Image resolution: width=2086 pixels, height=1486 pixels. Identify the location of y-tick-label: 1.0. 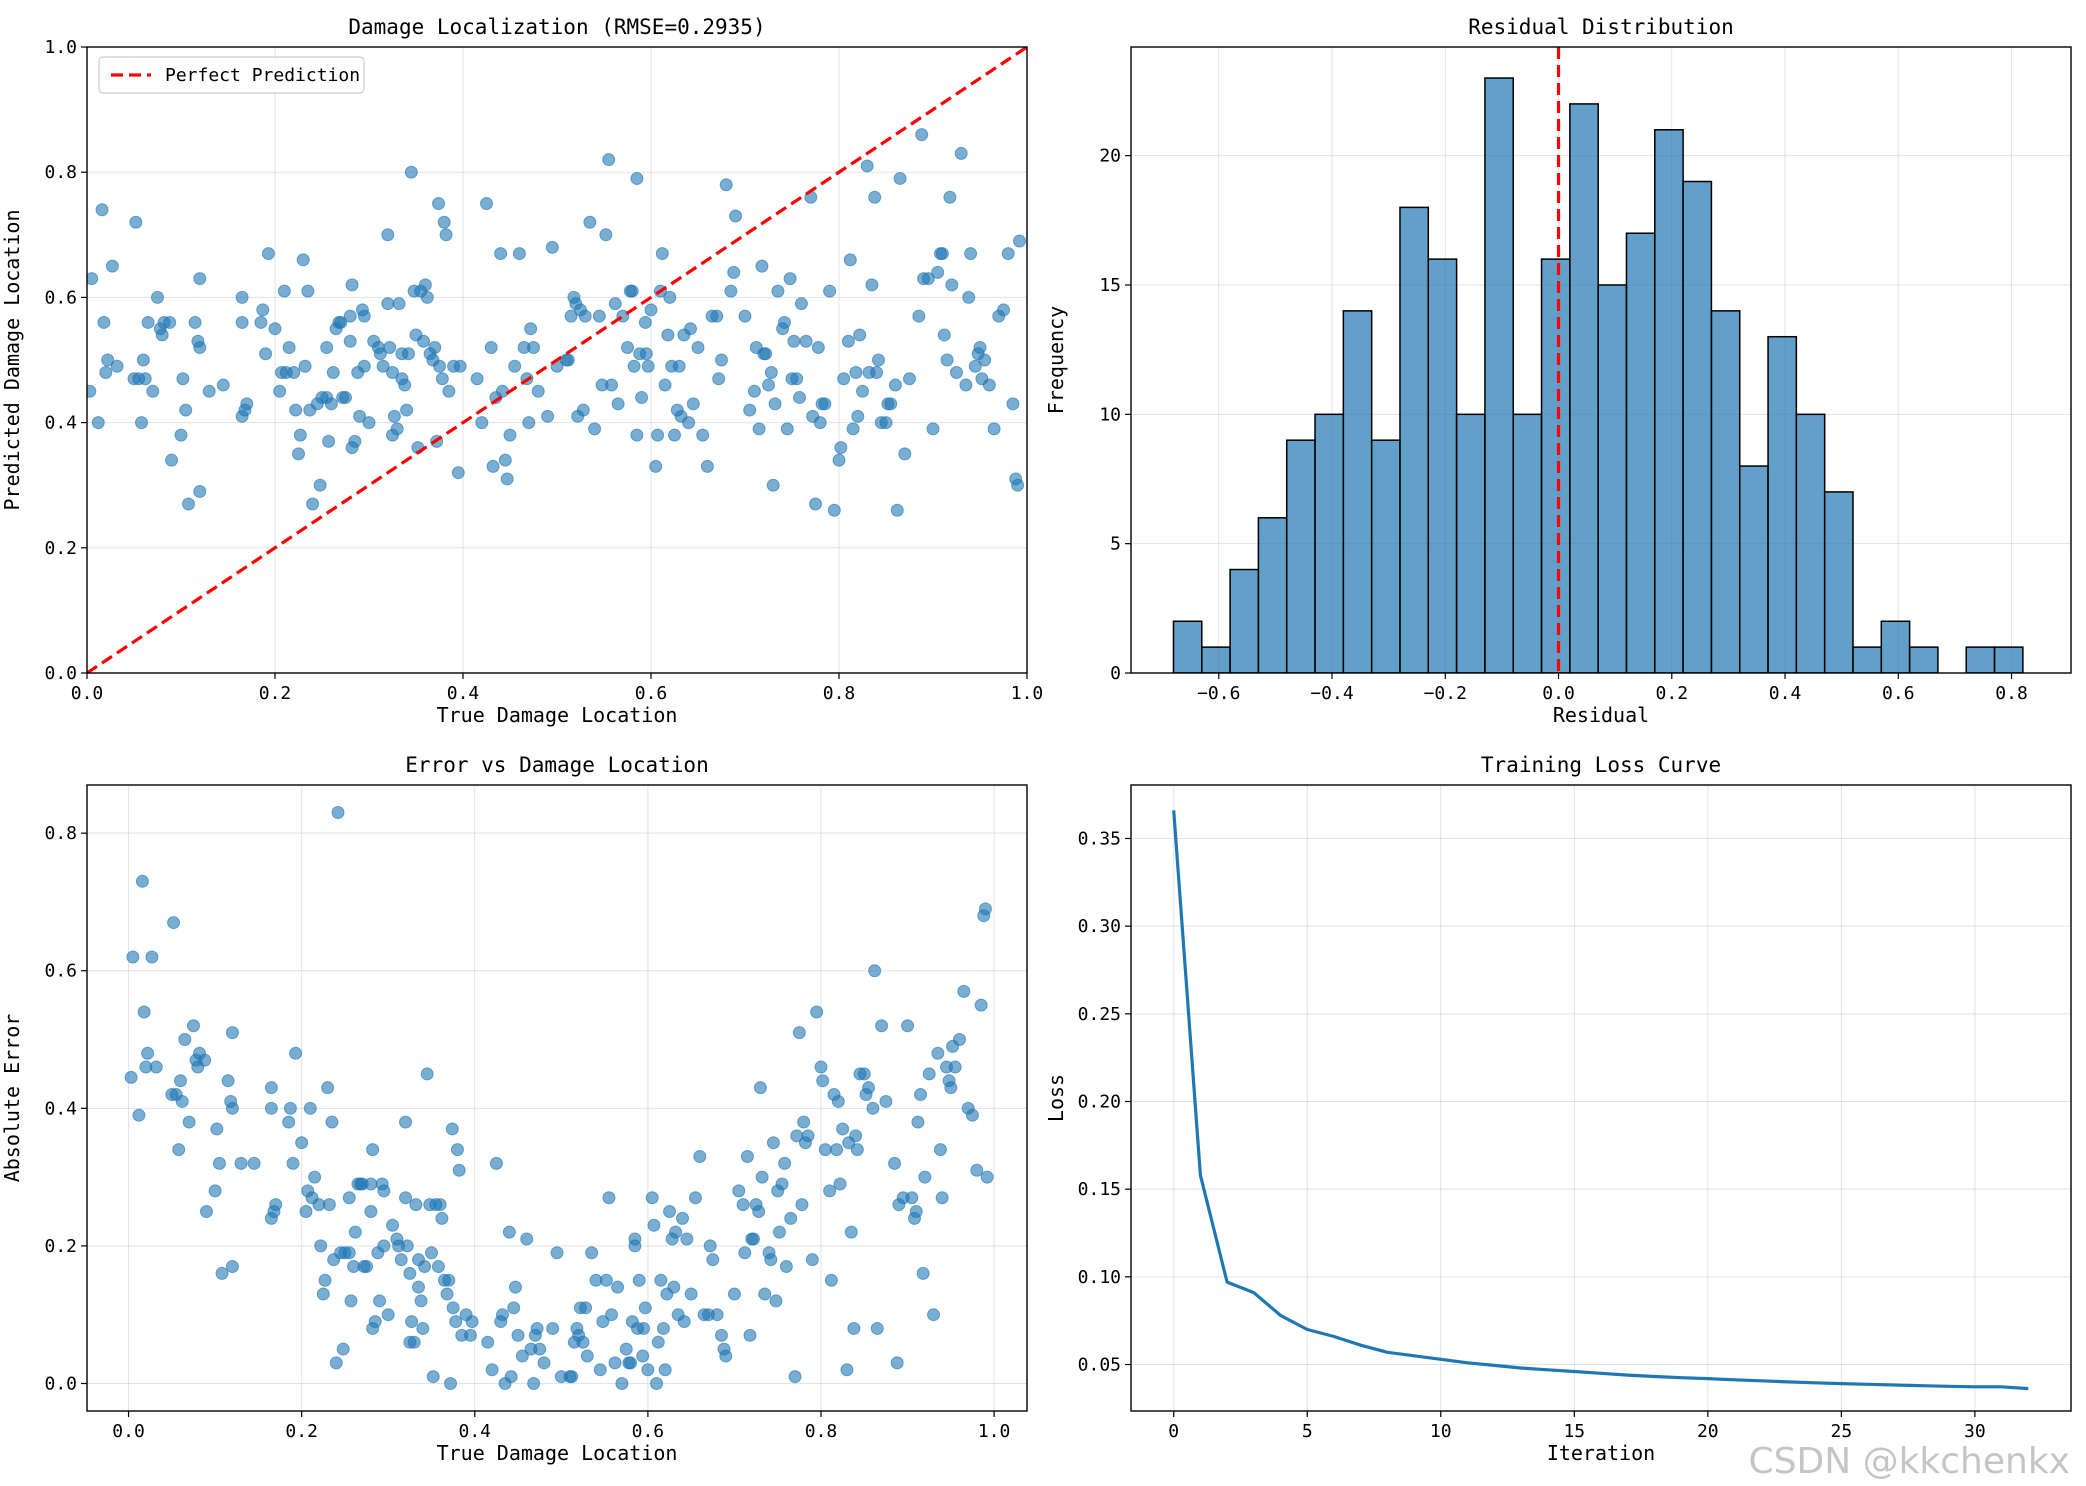
(60, 47).